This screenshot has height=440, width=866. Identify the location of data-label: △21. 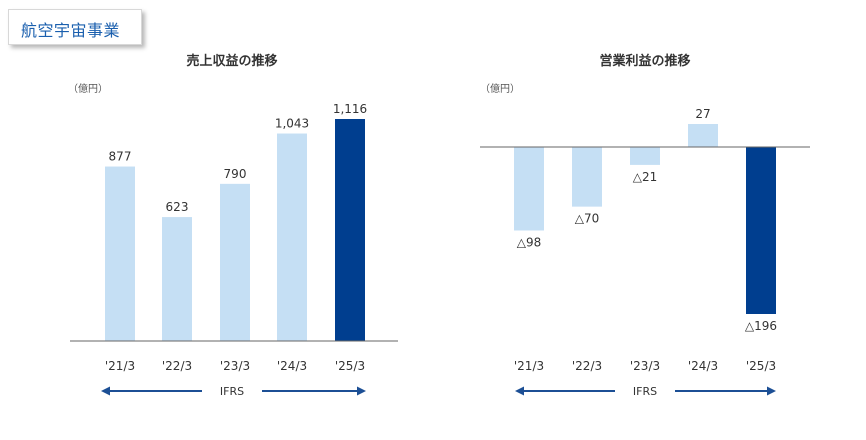
(645, 177).